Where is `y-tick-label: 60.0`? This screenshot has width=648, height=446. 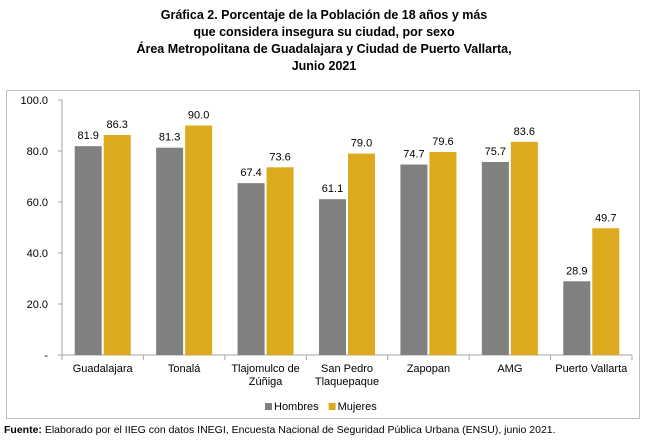 y-tick-label: 60.0 is located at coordinates (37, 203).